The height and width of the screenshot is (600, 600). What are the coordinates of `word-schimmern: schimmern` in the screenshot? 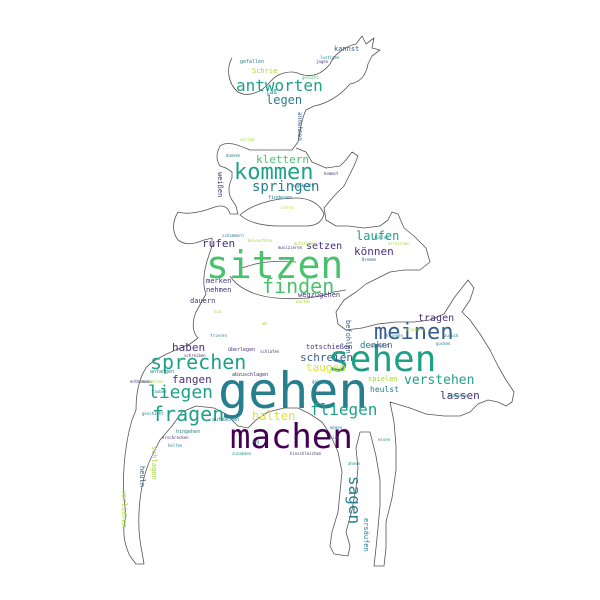 It's located at (233, 235).